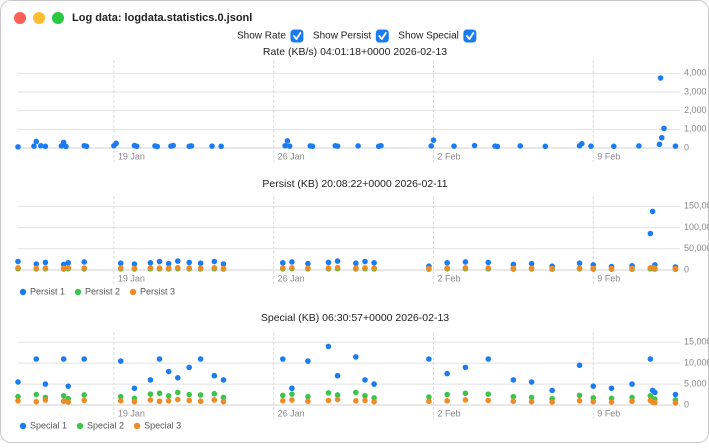 The image size is (709, 448). Describe the element at coordinates (696, 342) in the screenshot. I see `y-tick-label: 15,000` at that location.